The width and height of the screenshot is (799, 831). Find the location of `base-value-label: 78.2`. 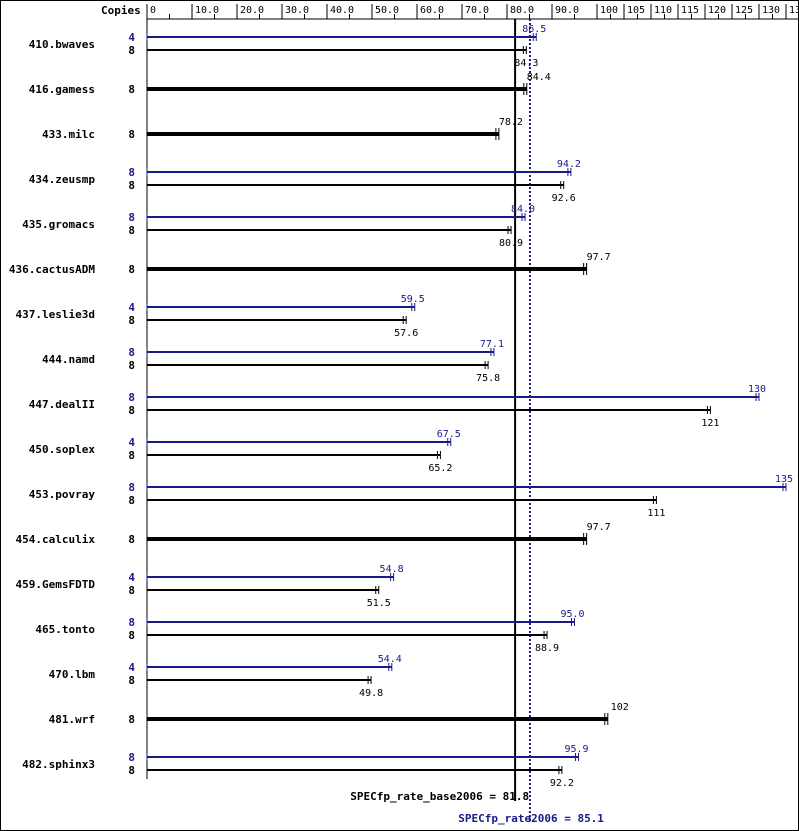

base-value-label: 78.2 is located at coordinates (511, 122).